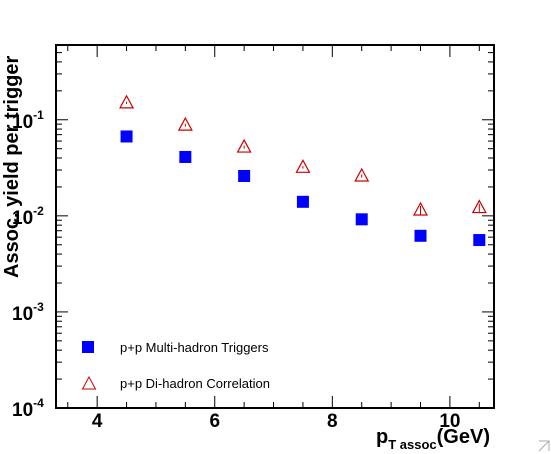 The width and height of the screenshot is (551, 454). Describe the element at coordinates (28, 408) in the screenshot. I see `y-tick-label: 10⁻⁴` at that location.